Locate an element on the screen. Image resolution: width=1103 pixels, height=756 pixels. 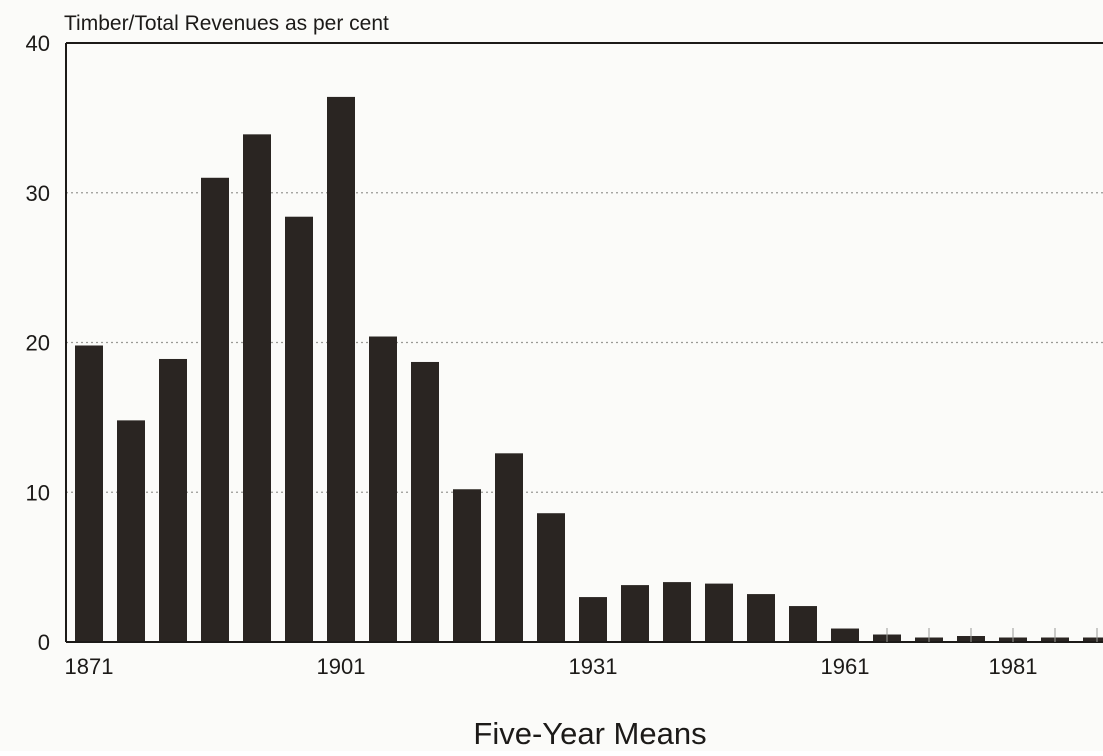
x-tick-label: 1901 is located at coordinates (341, 666).